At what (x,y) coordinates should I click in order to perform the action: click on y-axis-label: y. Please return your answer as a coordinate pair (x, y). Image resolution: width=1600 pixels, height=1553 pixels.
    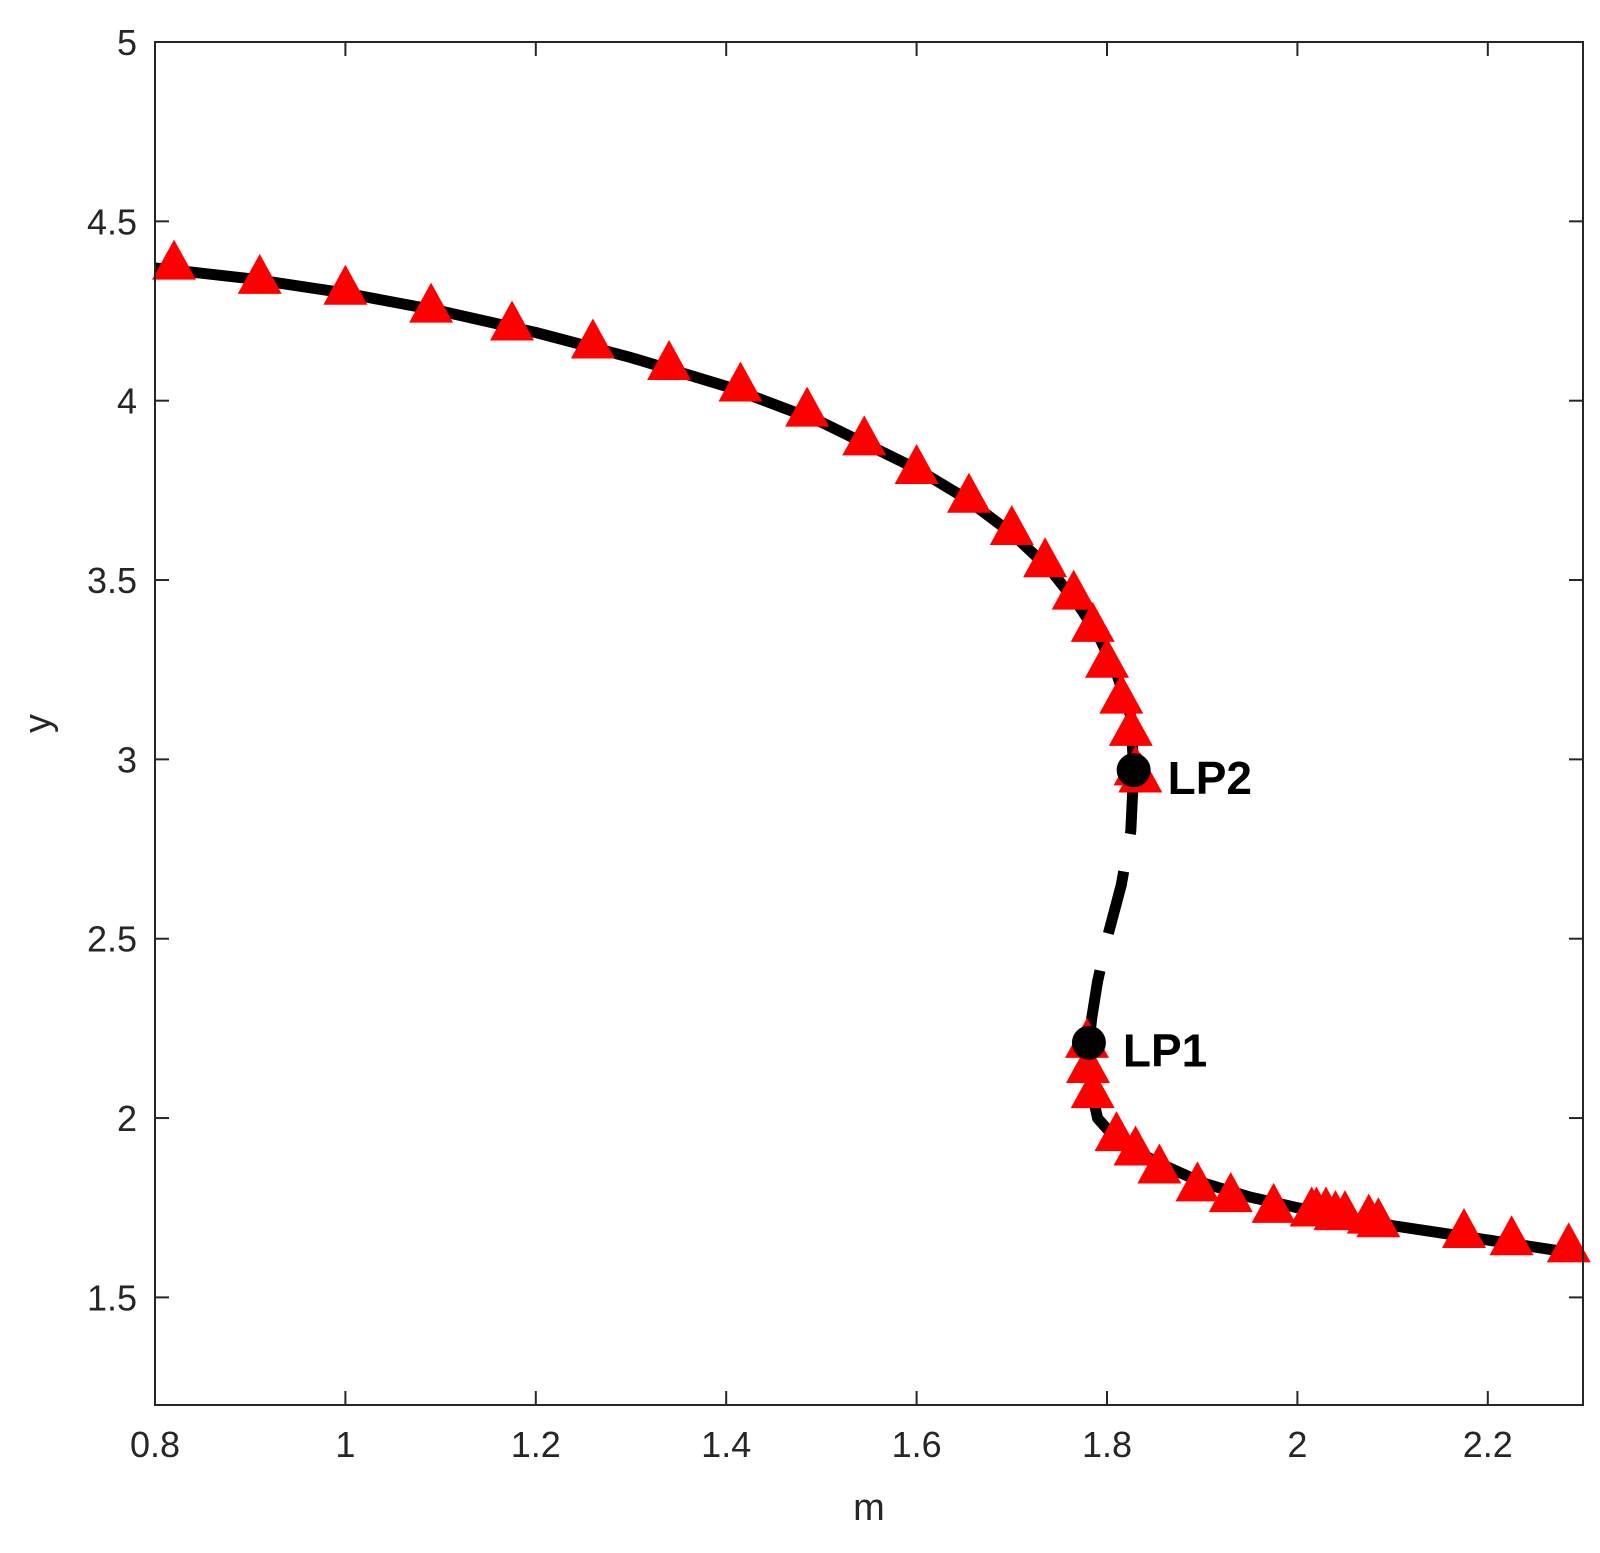
    Looking at the image, I should click on (38, 723).